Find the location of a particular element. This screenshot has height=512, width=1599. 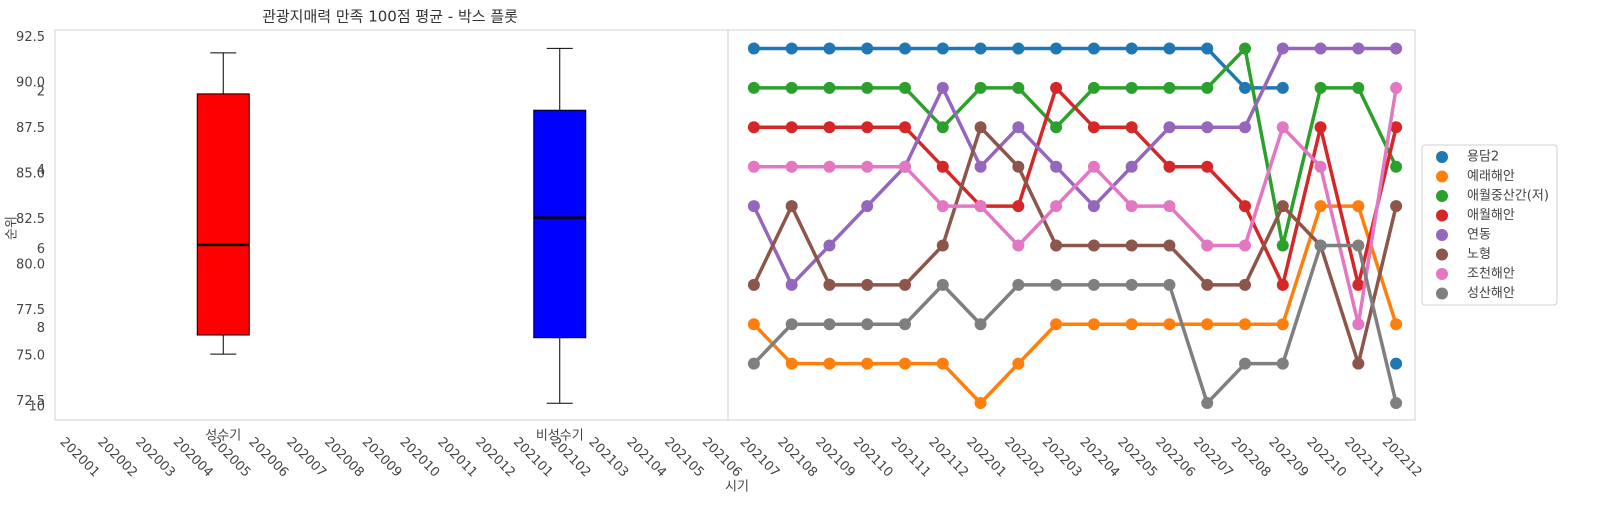

y-tick-label: 8 is located at coordinates (41, 328).